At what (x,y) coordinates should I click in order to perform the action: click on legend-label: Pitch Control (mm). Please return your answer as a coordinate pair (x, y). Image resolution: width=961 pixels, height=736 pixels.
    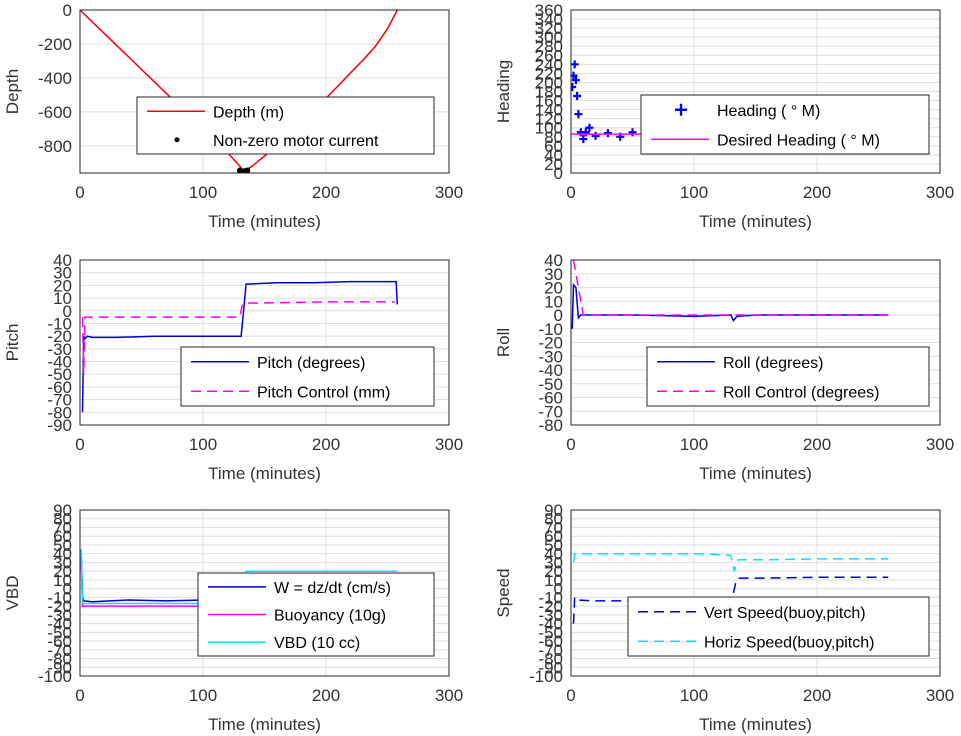
    Looking at the image, I should click on (323, 392).